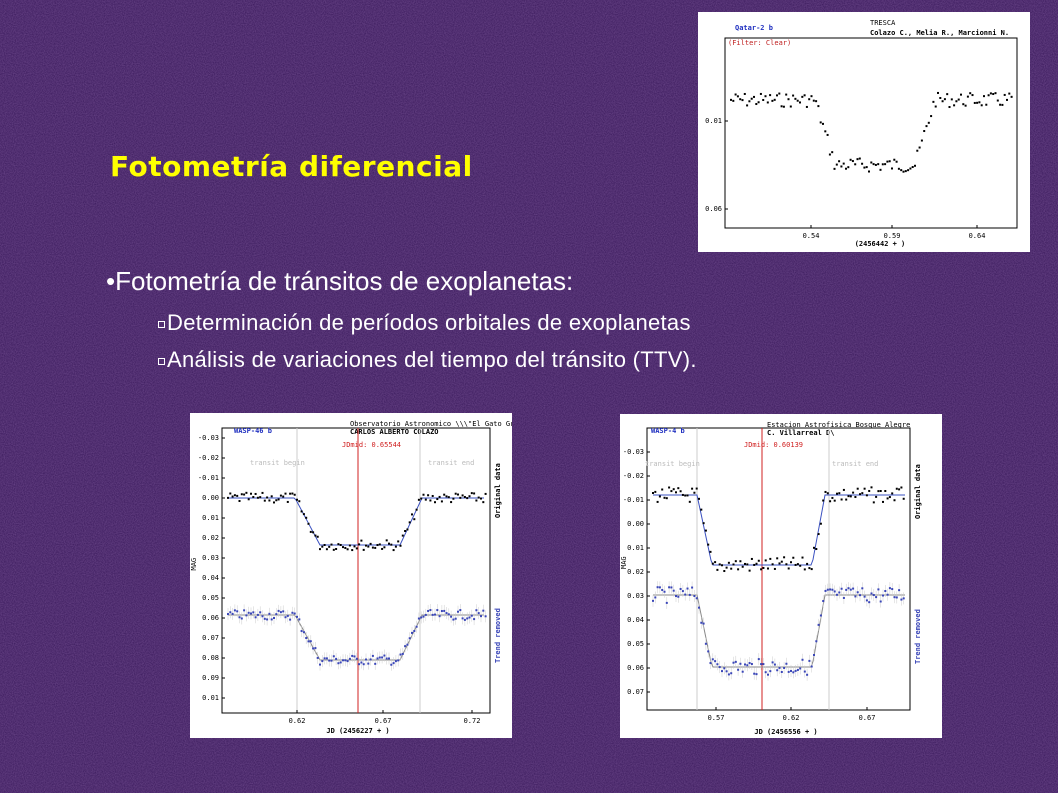 This screenshot has height=793, width=1058. I want to click on figure-background, so click(351, 575).